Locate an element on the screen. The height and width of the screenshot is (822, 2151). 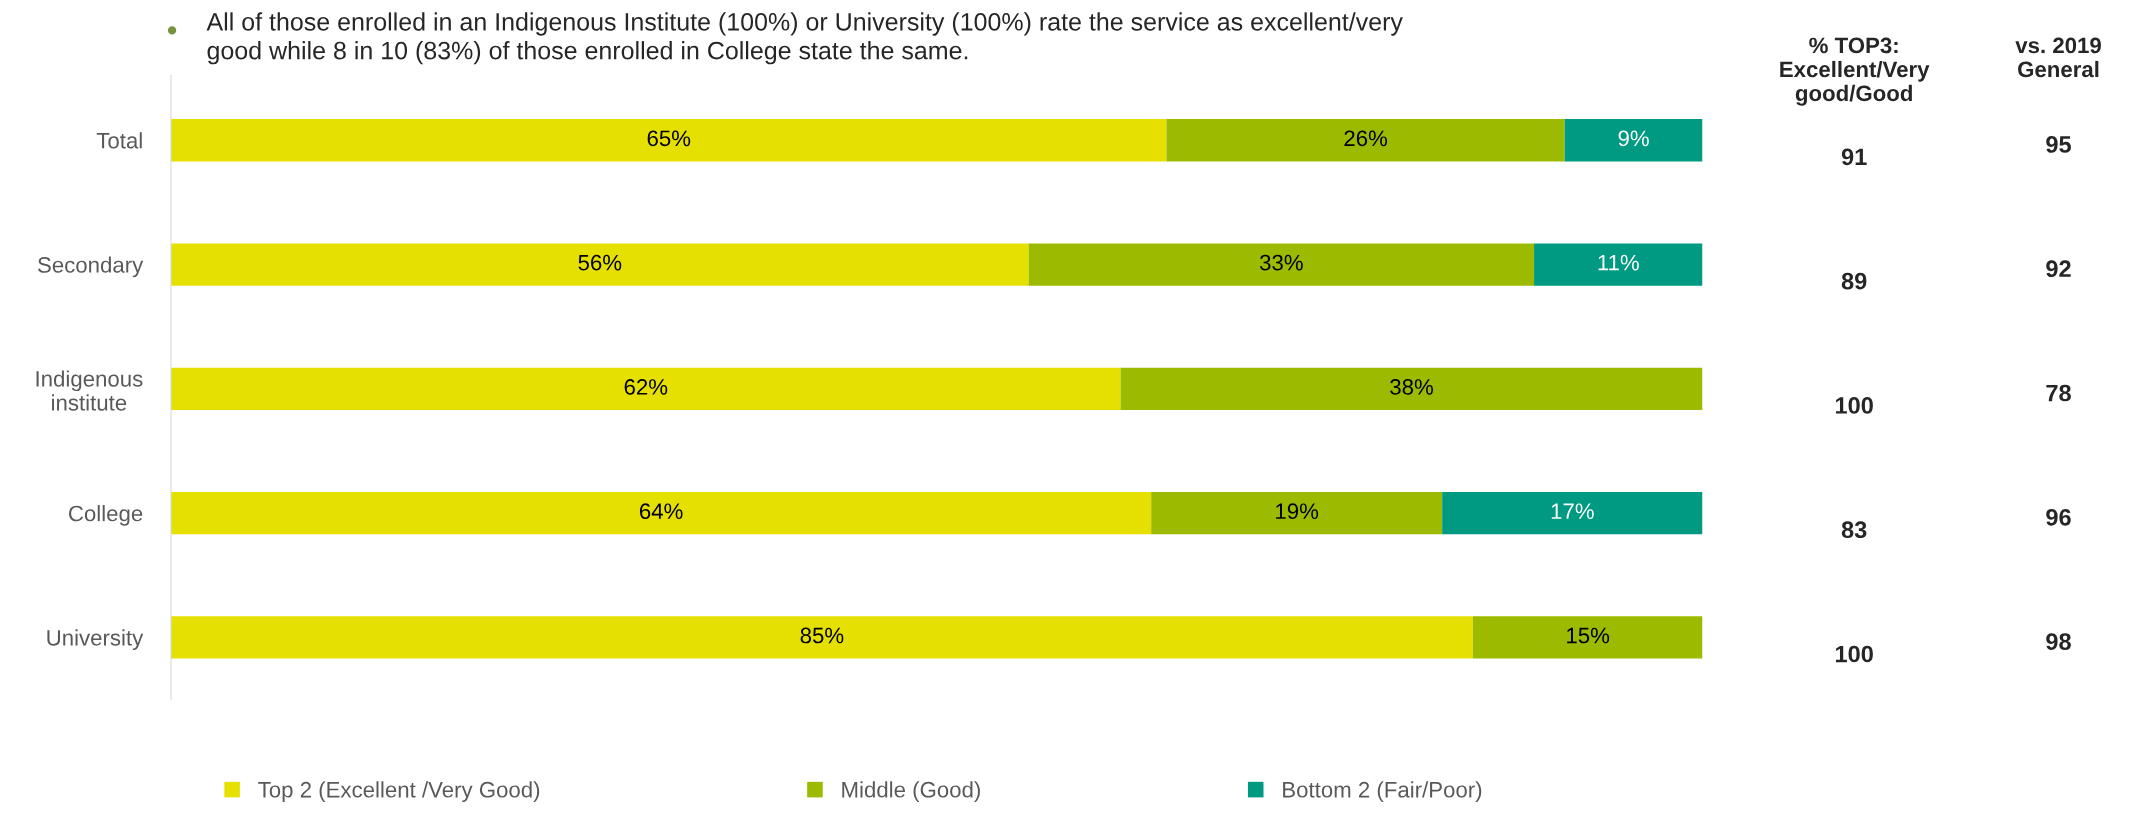
data-label: 85% is located at coordinates (822, 635).